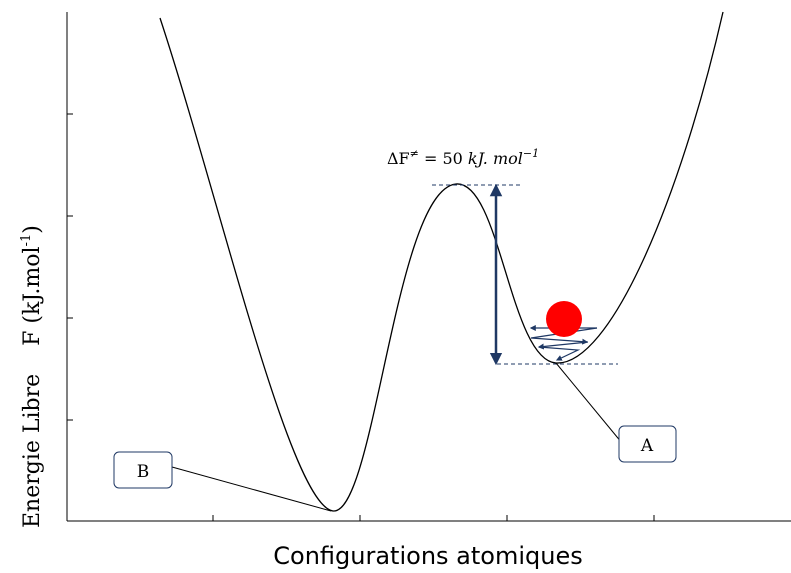 Image resolution: width=791 pixels, height=573 pixels. What do you see at coordinates (463, 157) in the screenshot?
I see `barrier-energy-label: ΔF≠ = 50 kJ. mol−1` at bounding box center [463, 157].